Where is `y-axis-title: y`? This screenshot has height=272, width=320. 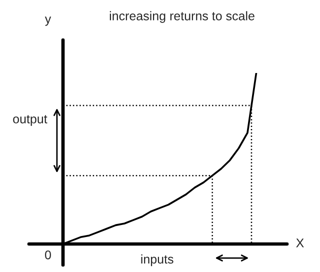 y-axis-title: y is located at coordinates (48, 21).